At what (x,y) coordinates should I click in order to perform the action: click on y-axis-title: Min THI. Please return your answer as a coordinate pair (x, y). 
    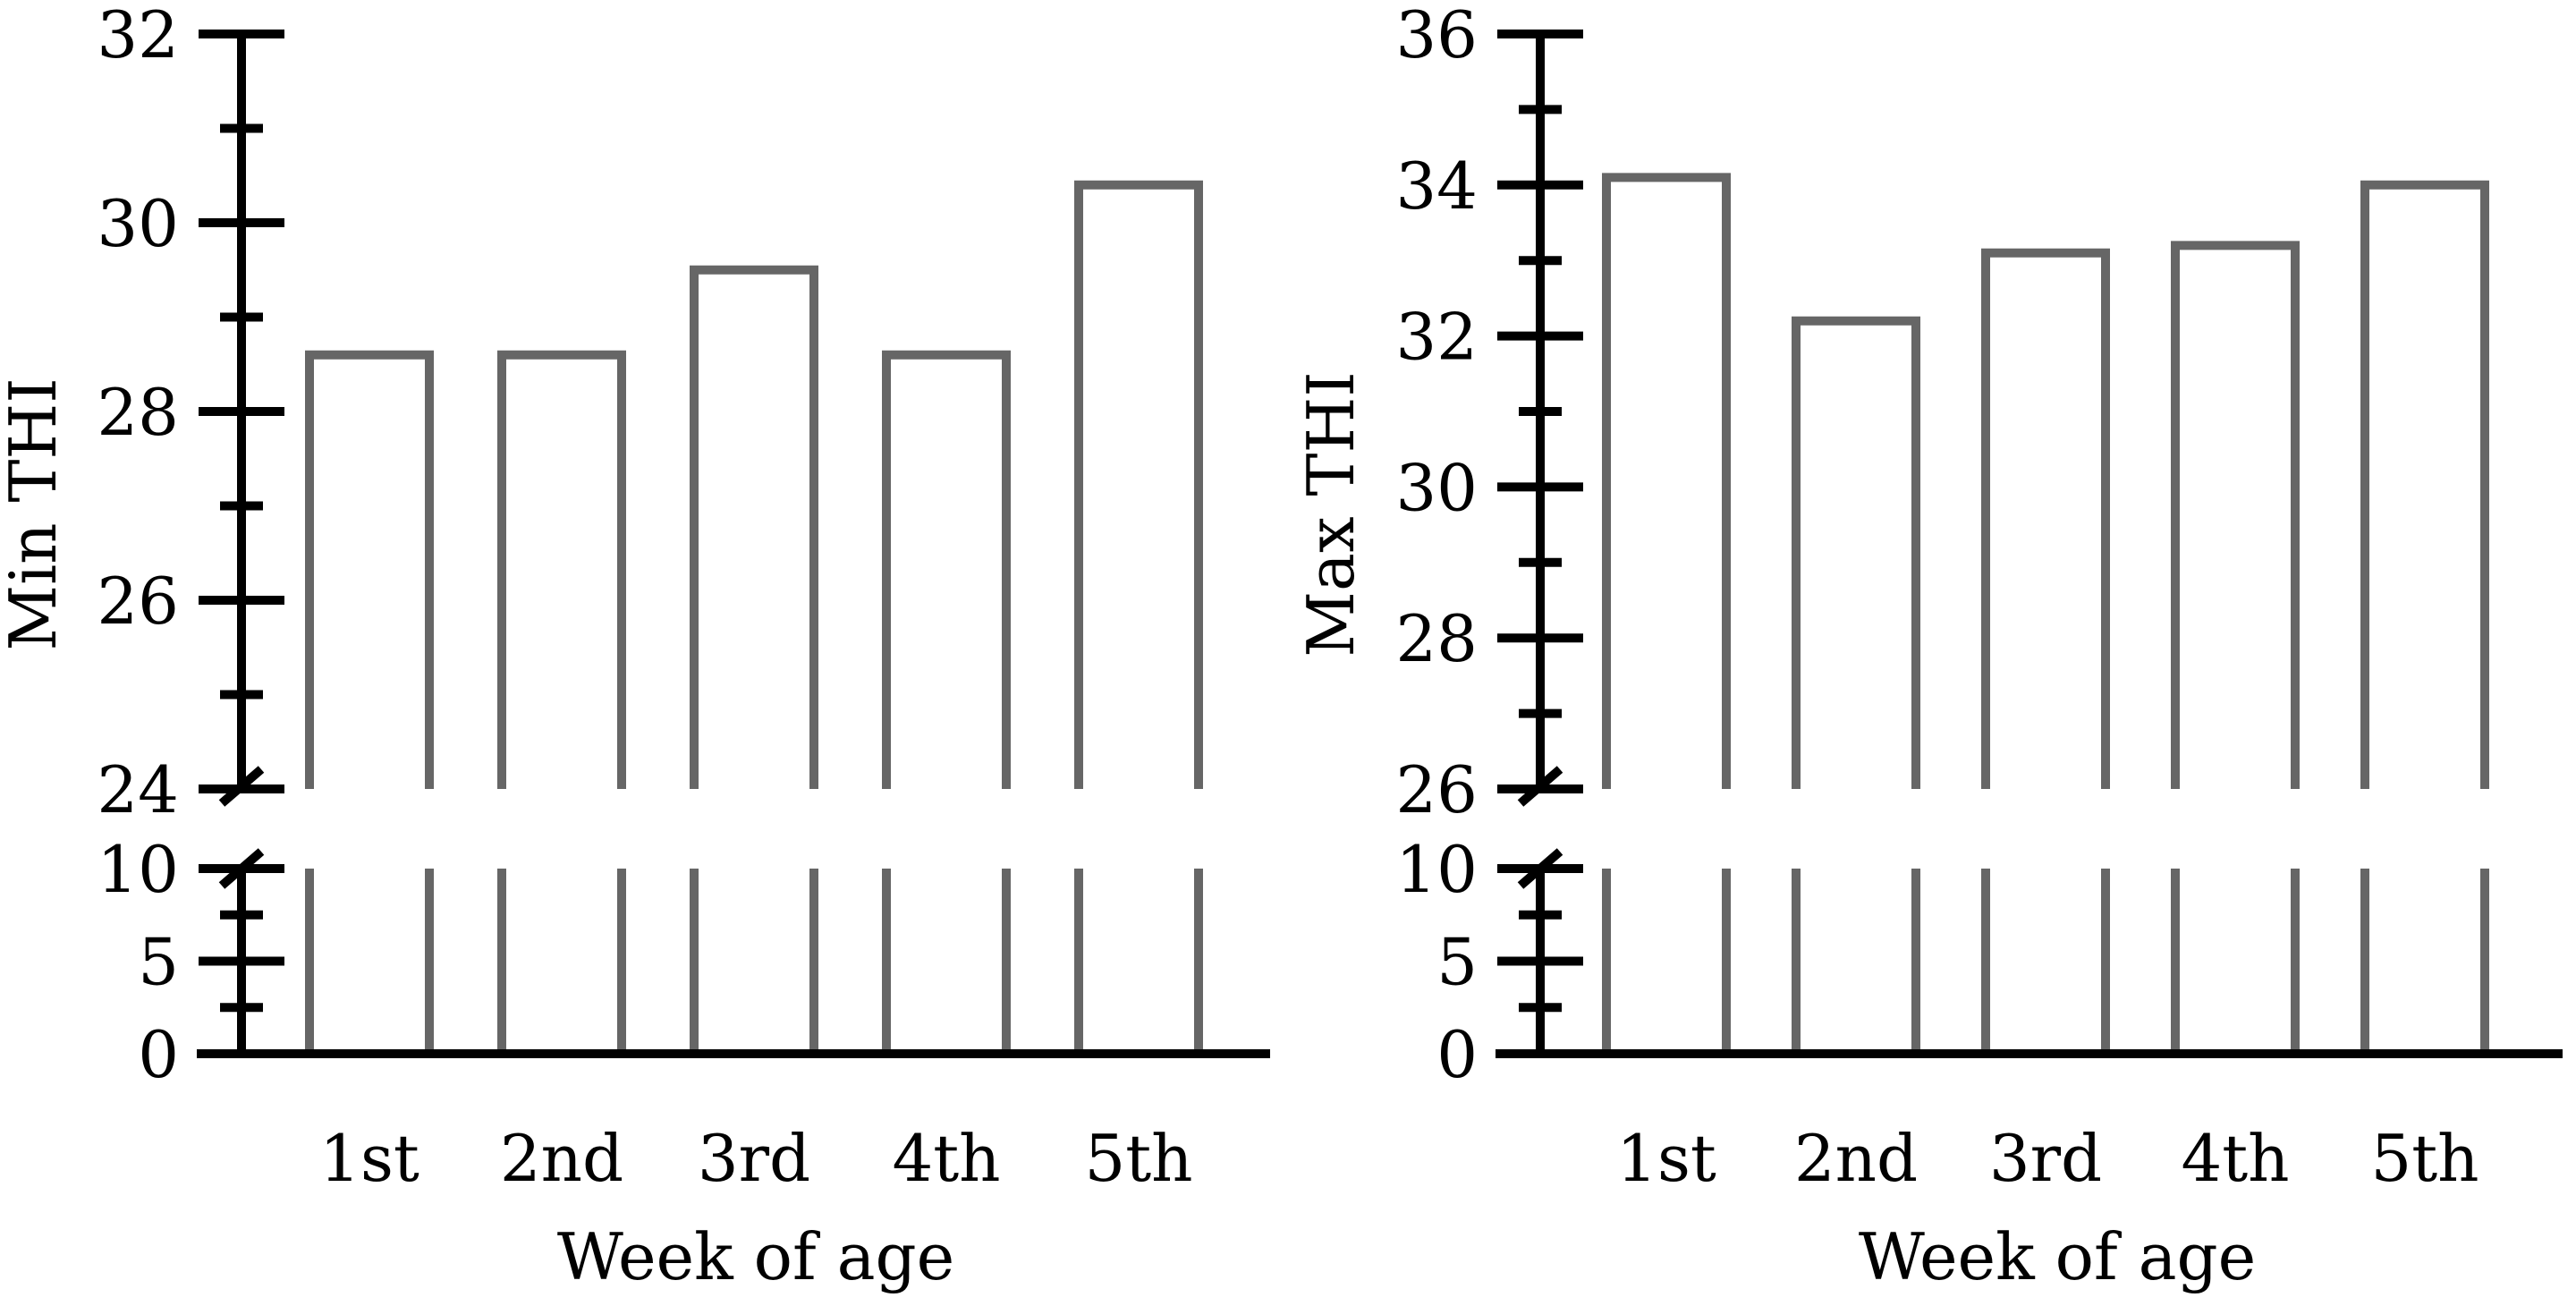
    Looking at the image, I should click on (35, 513).